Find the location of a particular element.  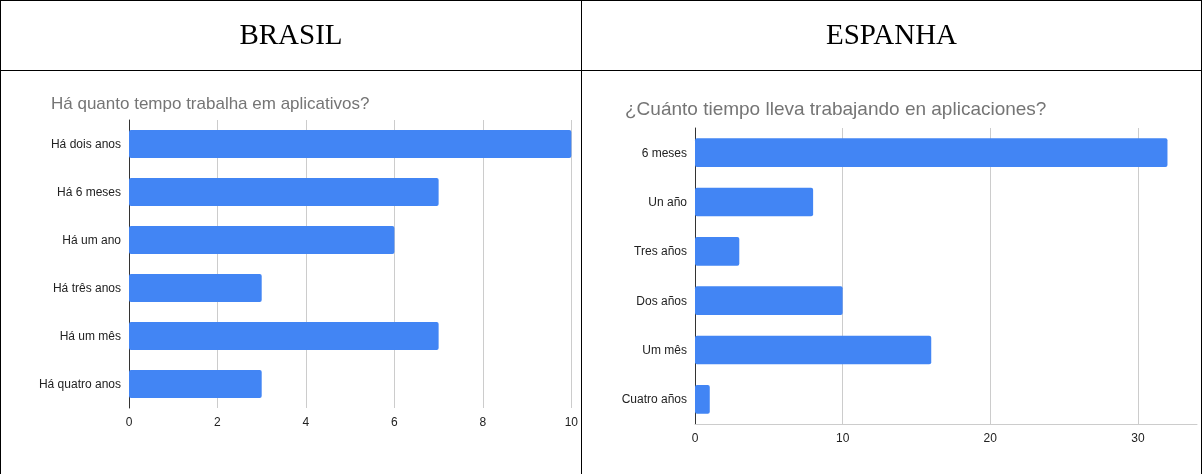

chart-title: BRASIL is located at coordinates (291, 33).